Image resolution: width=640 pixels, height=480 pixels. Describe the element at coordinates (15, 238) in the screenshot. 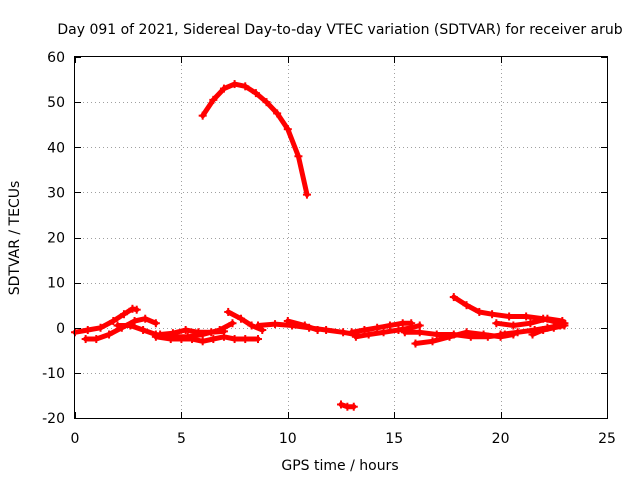

I see `y-axis-label: SDTVAR / TECUs` at that location.